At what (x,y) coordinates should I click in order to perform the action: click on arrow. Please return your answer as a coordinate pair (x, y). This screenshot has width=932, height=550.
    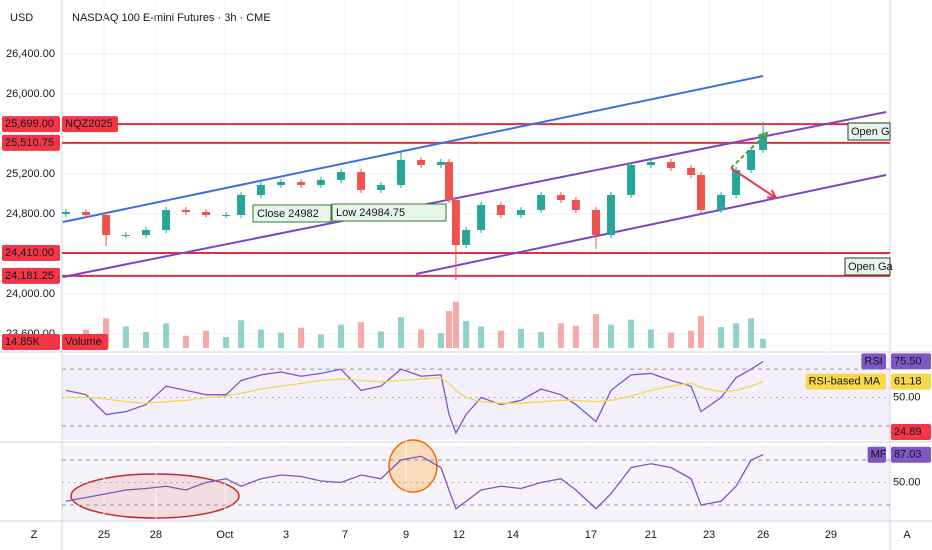
    Looking at the image, I should click on (753, 183).